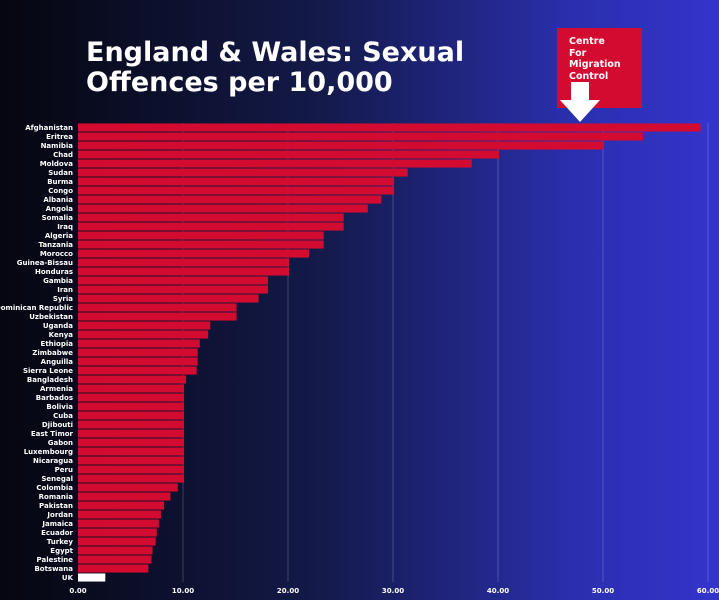 This screenshot has height=600, width=719. What do you see at coordinates (60, 191) in the screenshot?
I see `category-label: Congo` at bounding box center [60, 191].